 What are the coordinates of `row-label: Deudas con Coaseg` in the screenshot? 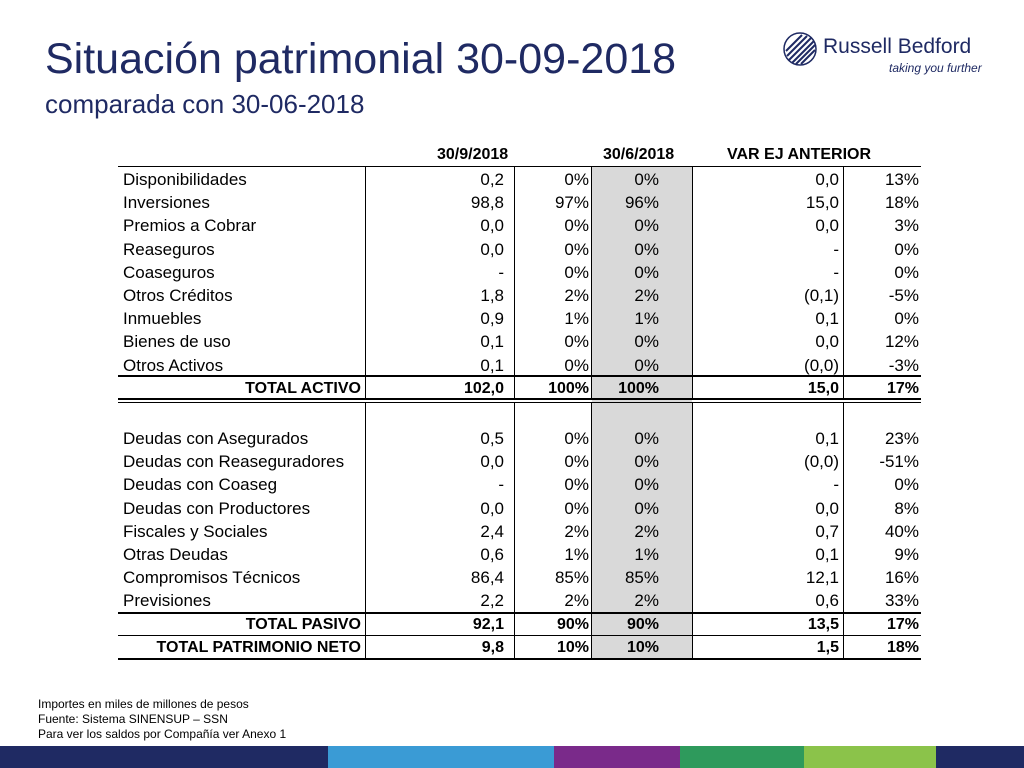 It's located at (200, 485).